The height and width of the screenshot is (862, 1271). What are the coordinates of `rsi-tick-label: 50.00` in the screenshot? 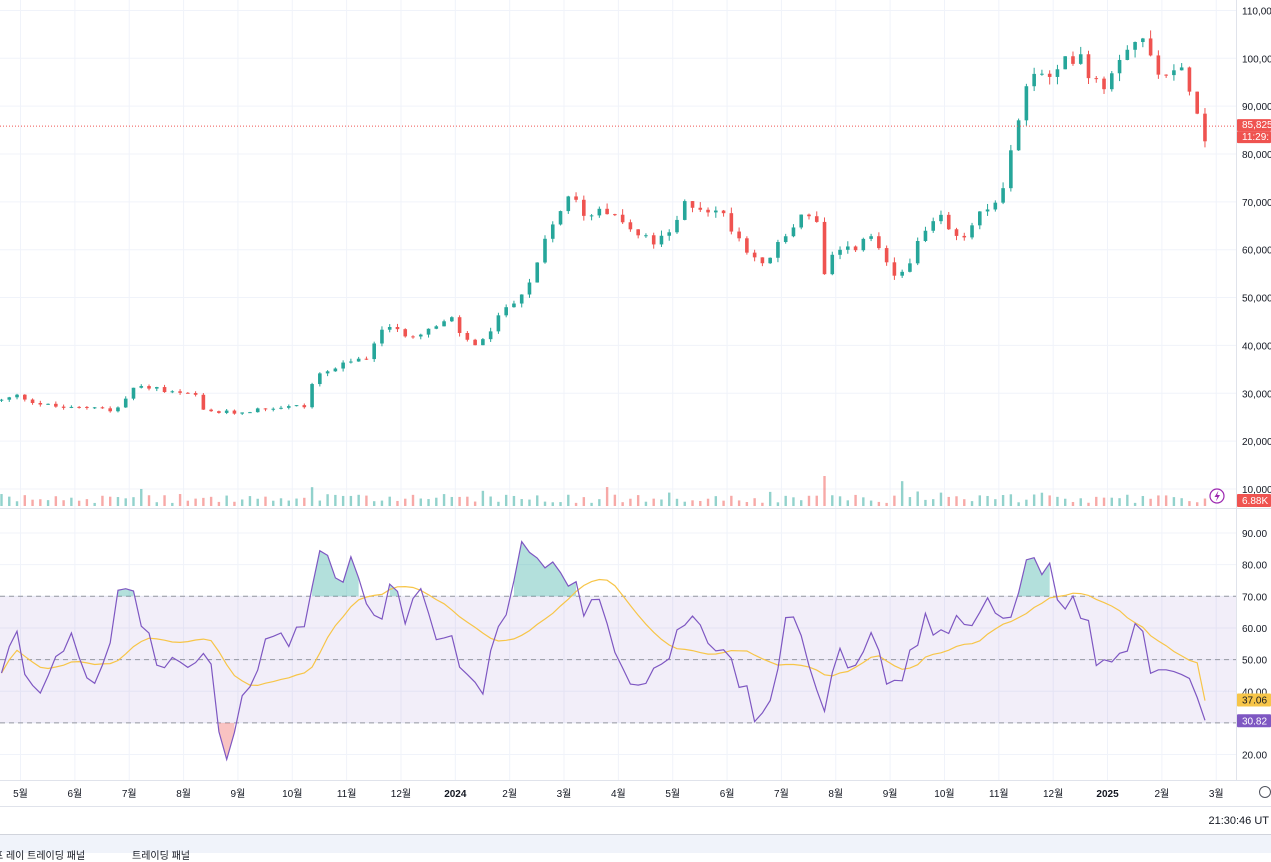 It's located at (1254, 661).